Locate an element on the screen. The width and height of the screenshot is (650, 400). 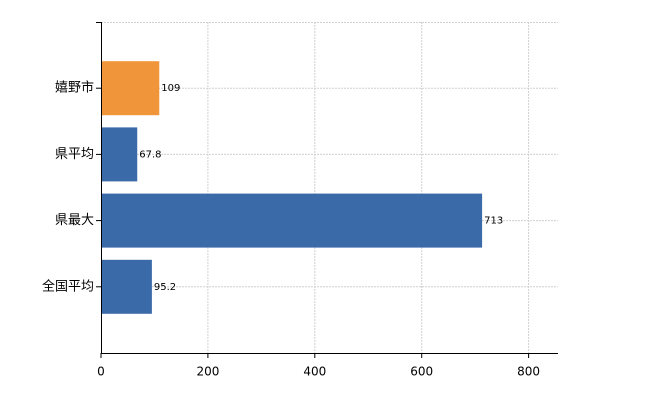
x-tick-label: 800 is located at coordinates (528, 372).